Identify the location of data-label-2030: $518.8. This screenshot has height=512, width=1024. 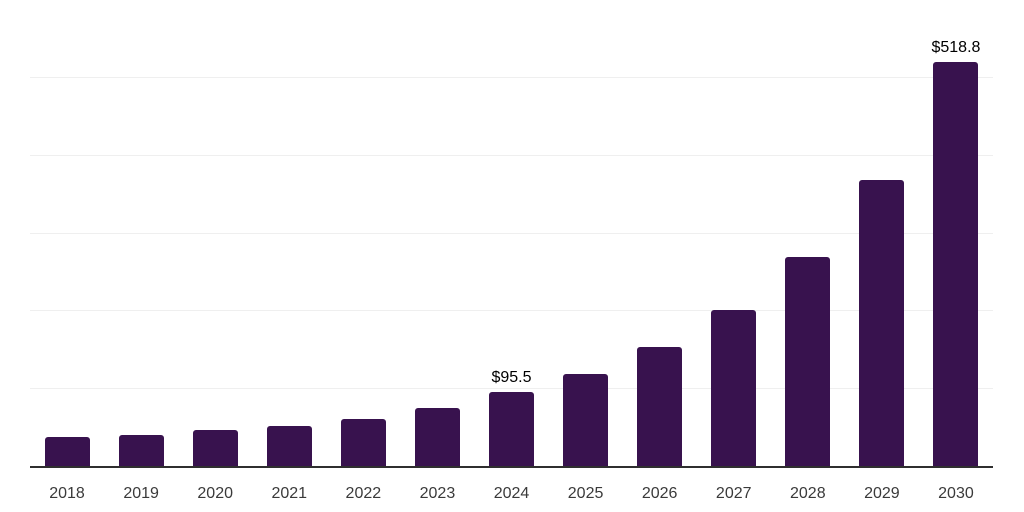
(956, 48).